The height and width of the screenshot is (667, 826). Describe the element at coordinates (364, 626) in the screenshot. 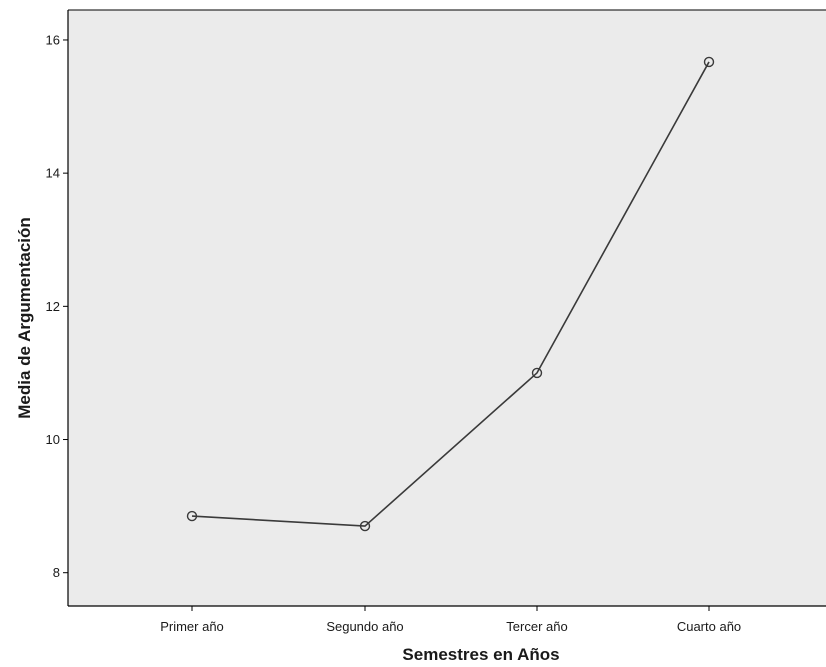

I see `x-tick-label: Segundo año` at that location.